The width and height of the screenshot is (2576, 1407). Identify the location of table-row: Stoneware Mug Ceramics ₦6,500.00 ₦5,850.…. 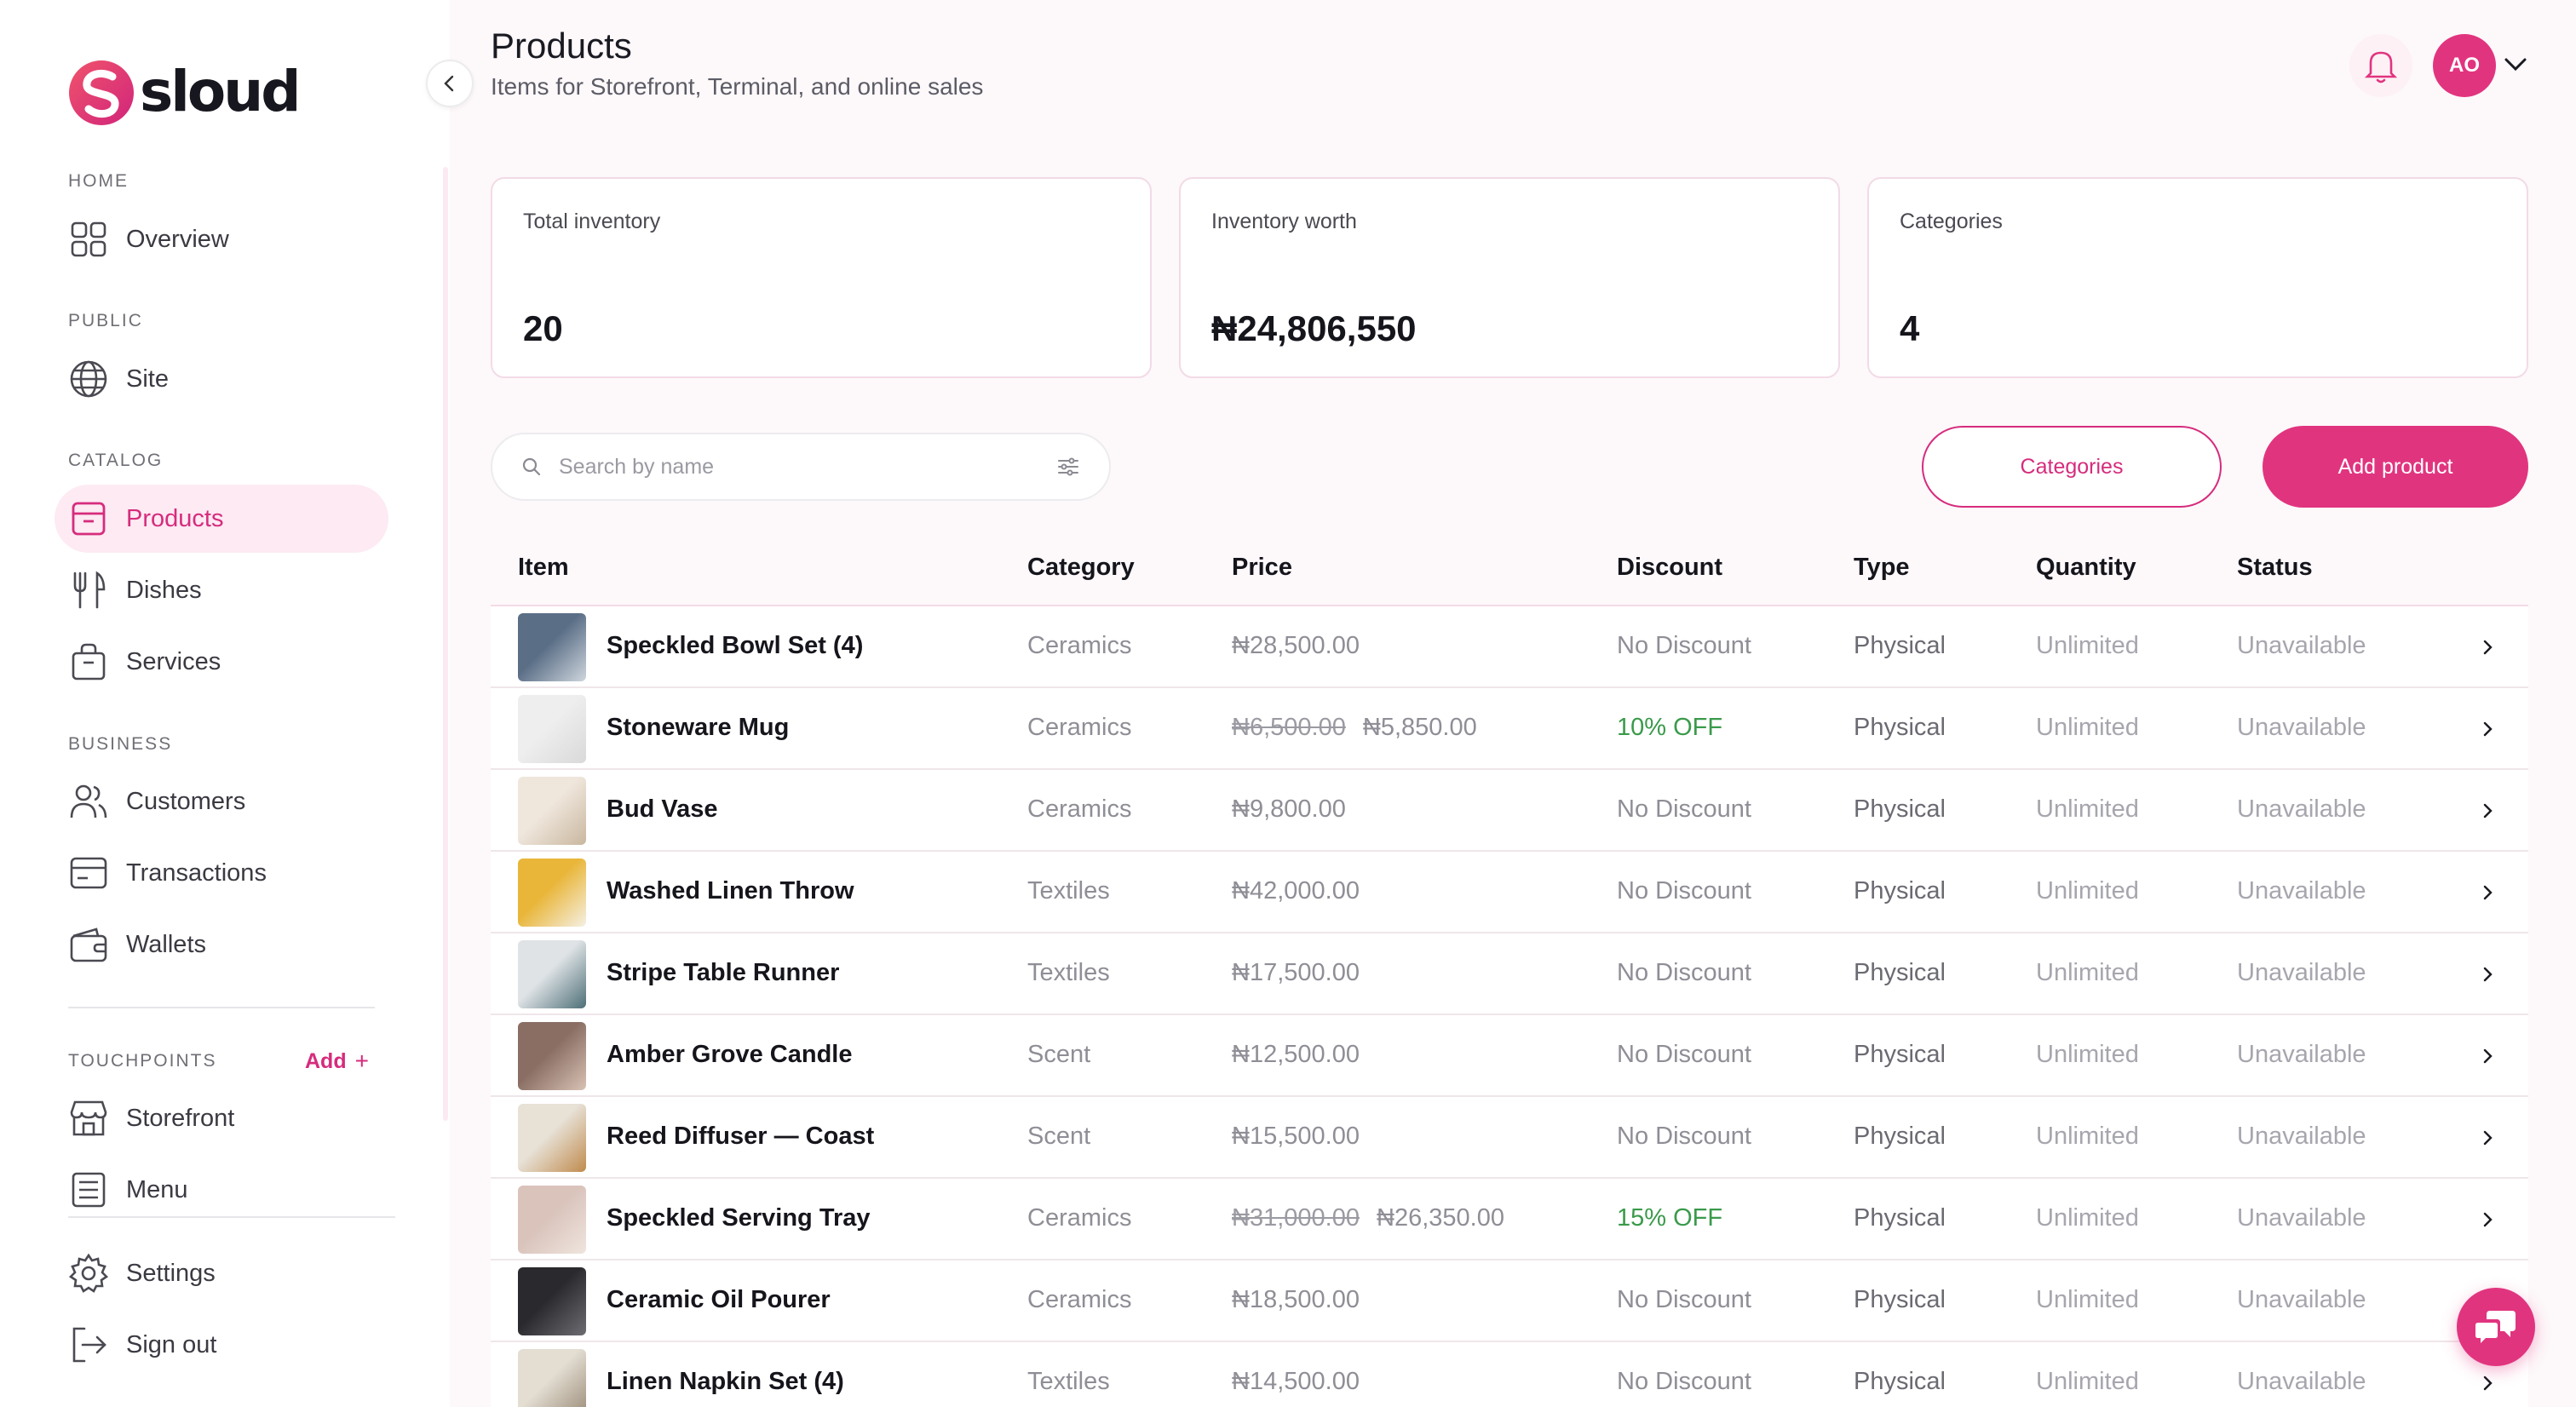
(1510, 729).